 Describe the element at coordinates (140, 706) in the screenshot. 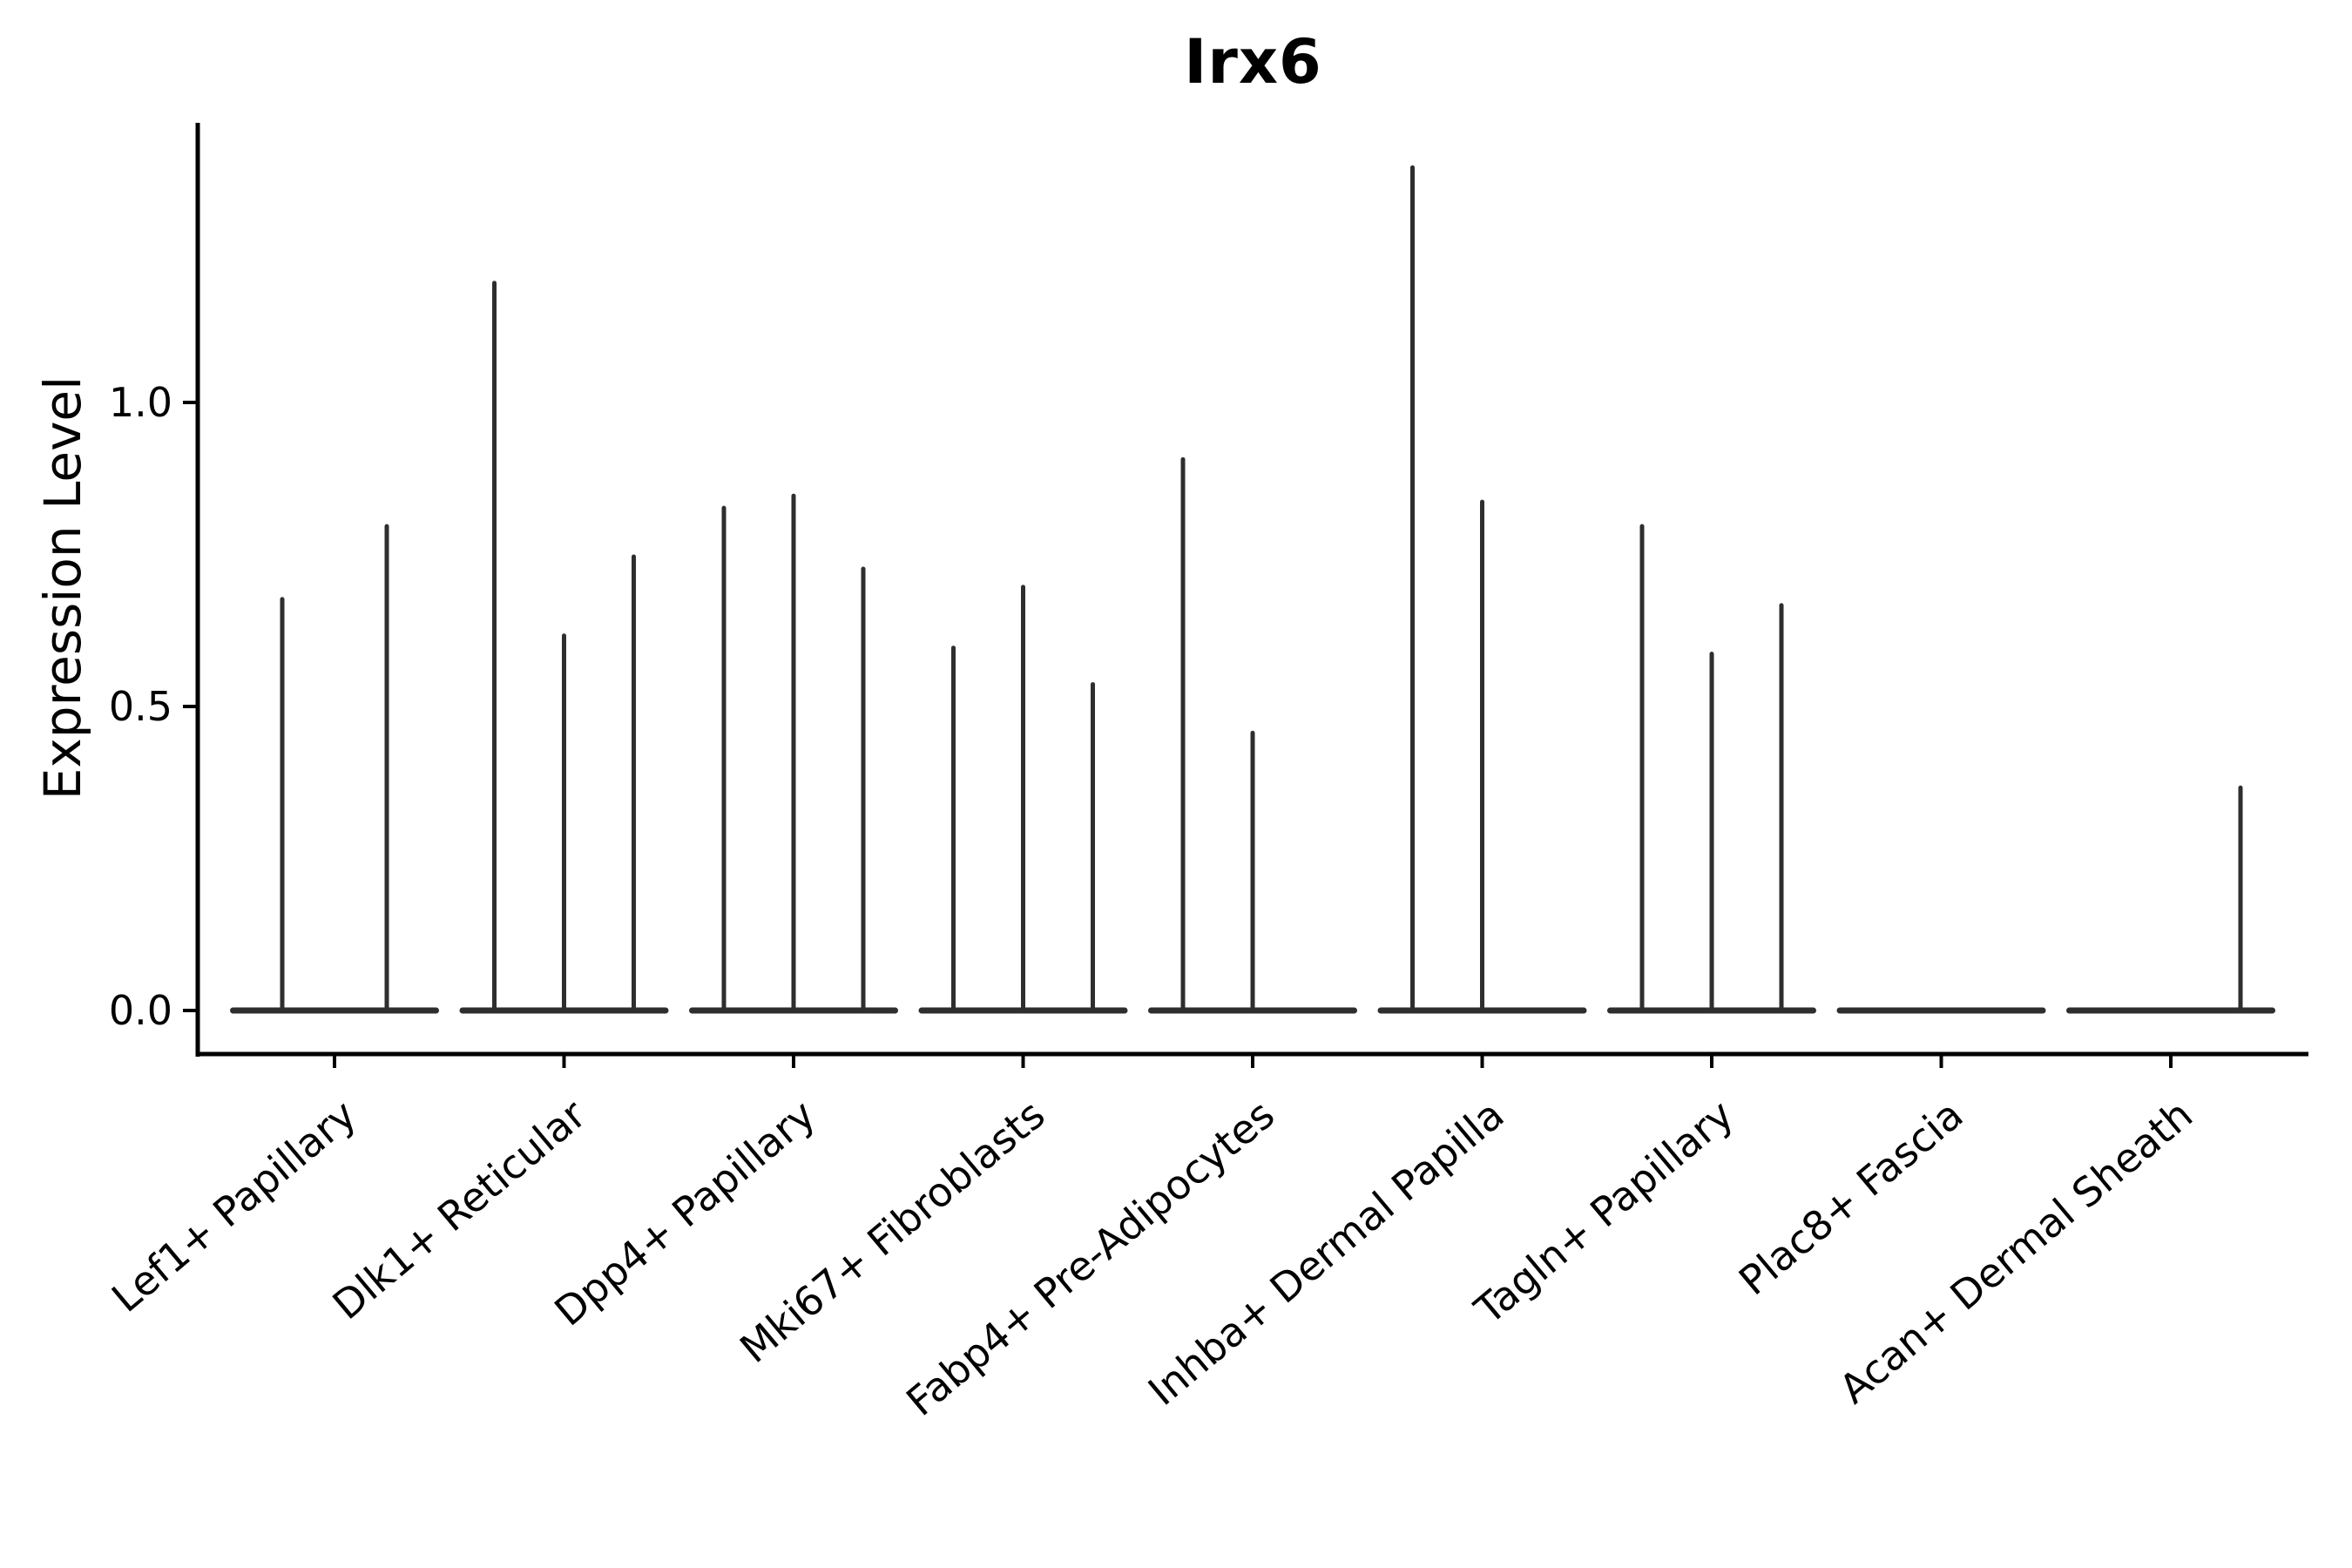

I see `y-tick-label: 0.5` at that location.